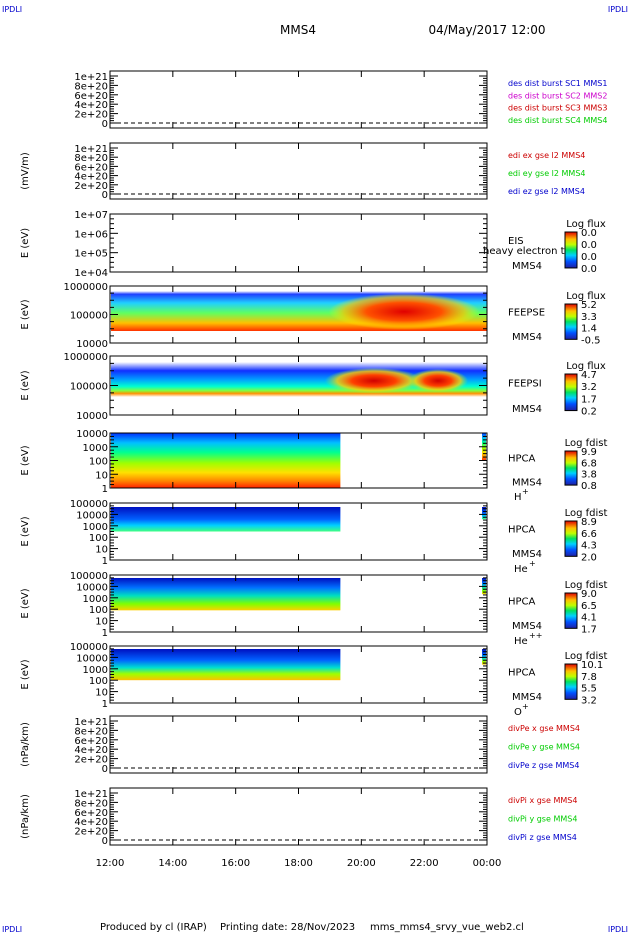 This screenshot has height=934, width=630. Describe the element at coordinates (589, 412) in the screenshot. I see `colorbar-value: 0.2` at that location.